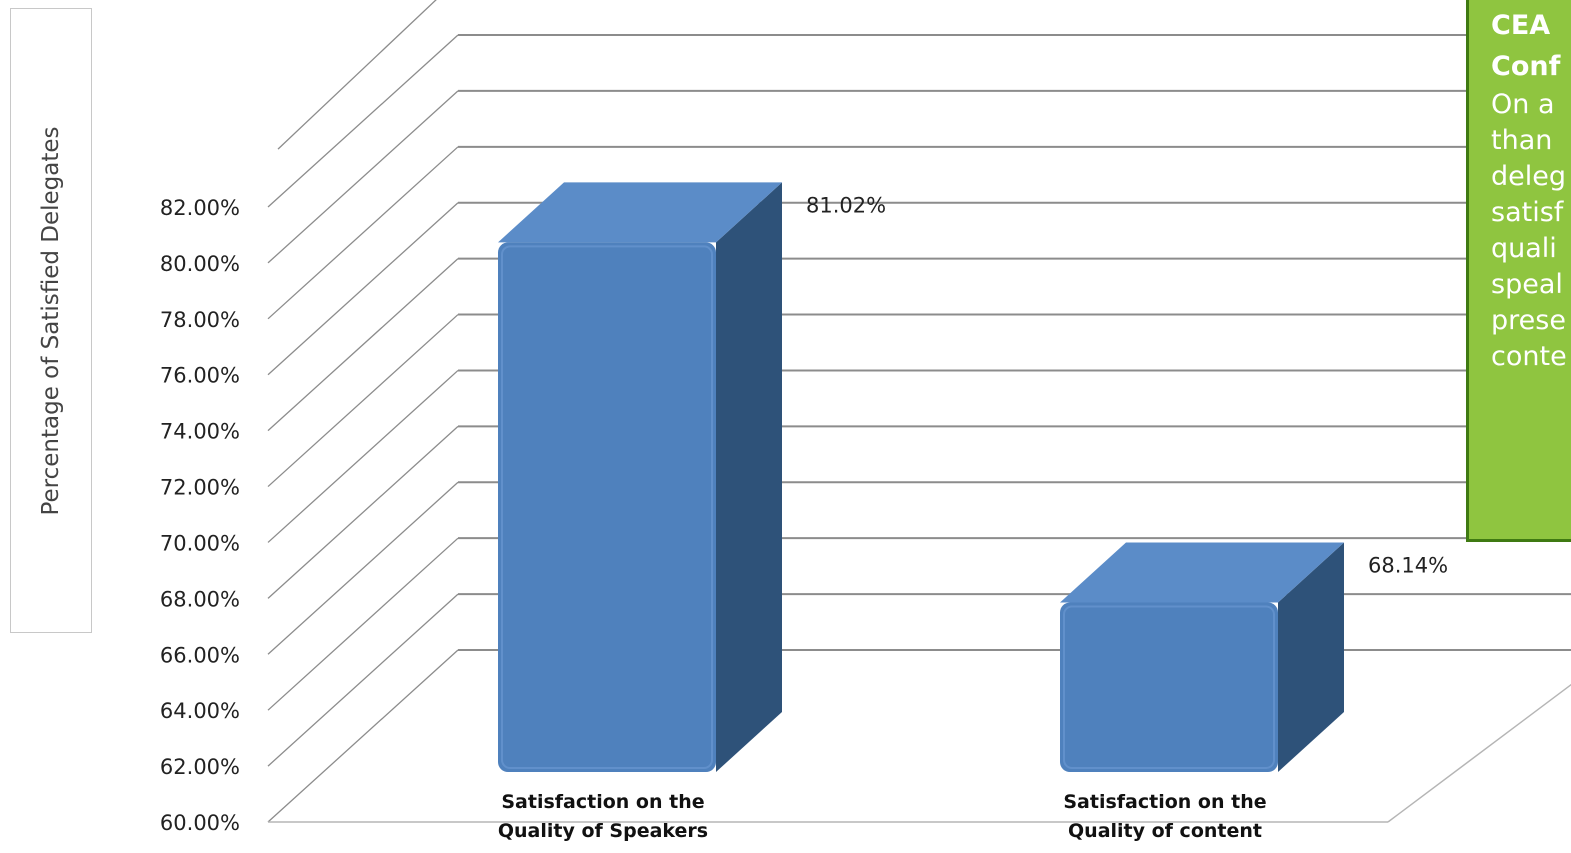  I want to click on y-tick-label: 68.00%, so click(200, 599).